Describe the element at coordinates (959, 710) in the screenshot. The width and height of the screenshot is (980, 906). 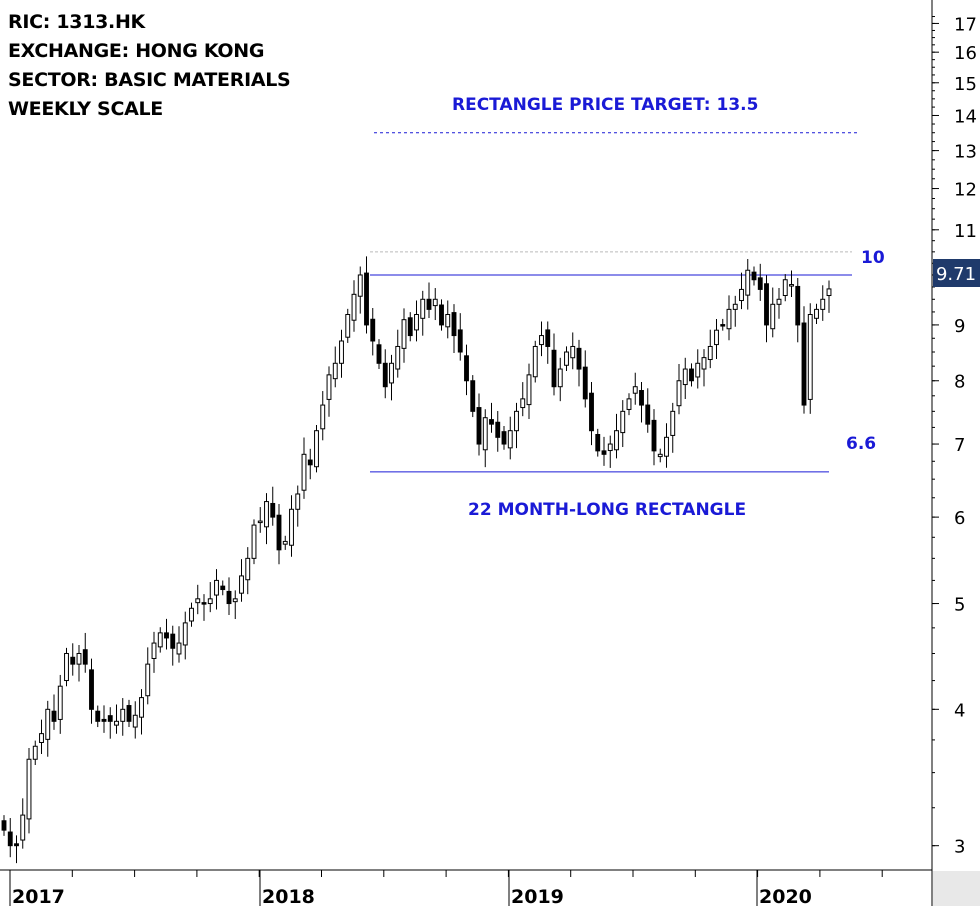
I see `y-tick-label: 4` at that location.